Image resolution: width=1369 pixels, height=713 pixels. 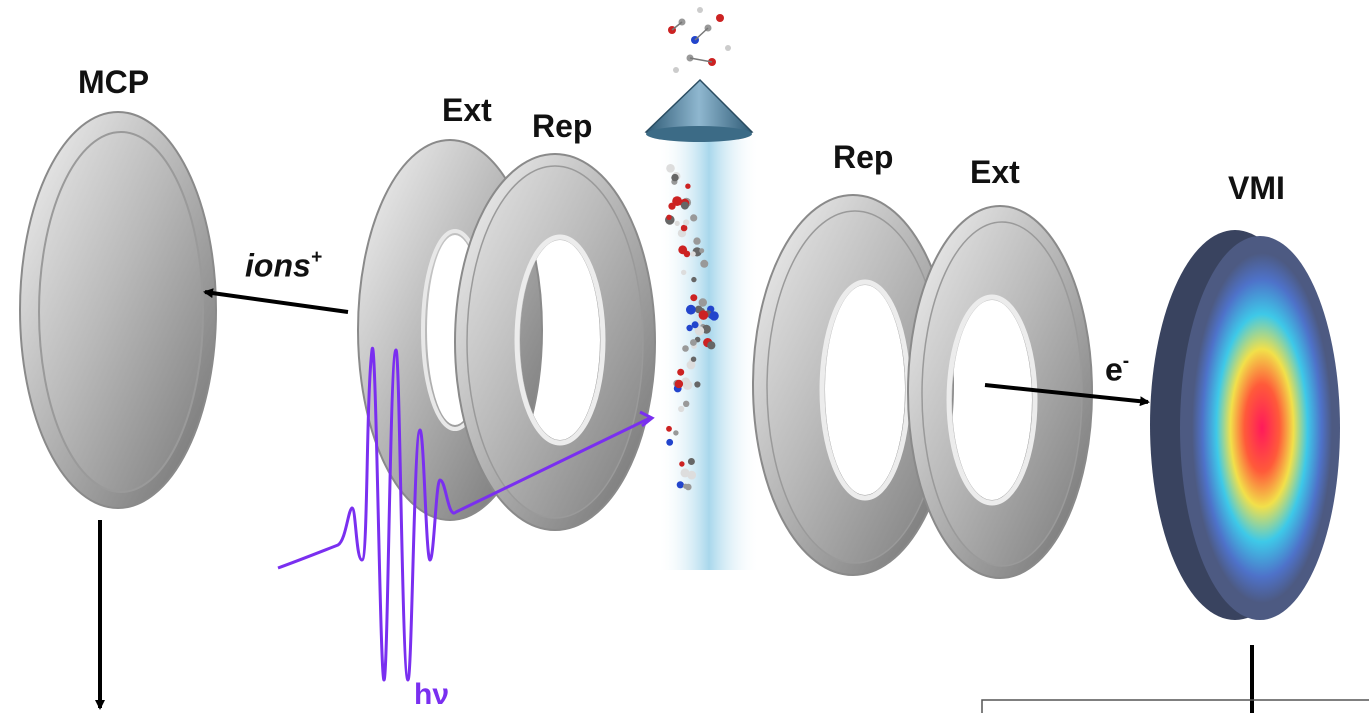 I want to click on beam-molecules, so click(x=692, y=327).